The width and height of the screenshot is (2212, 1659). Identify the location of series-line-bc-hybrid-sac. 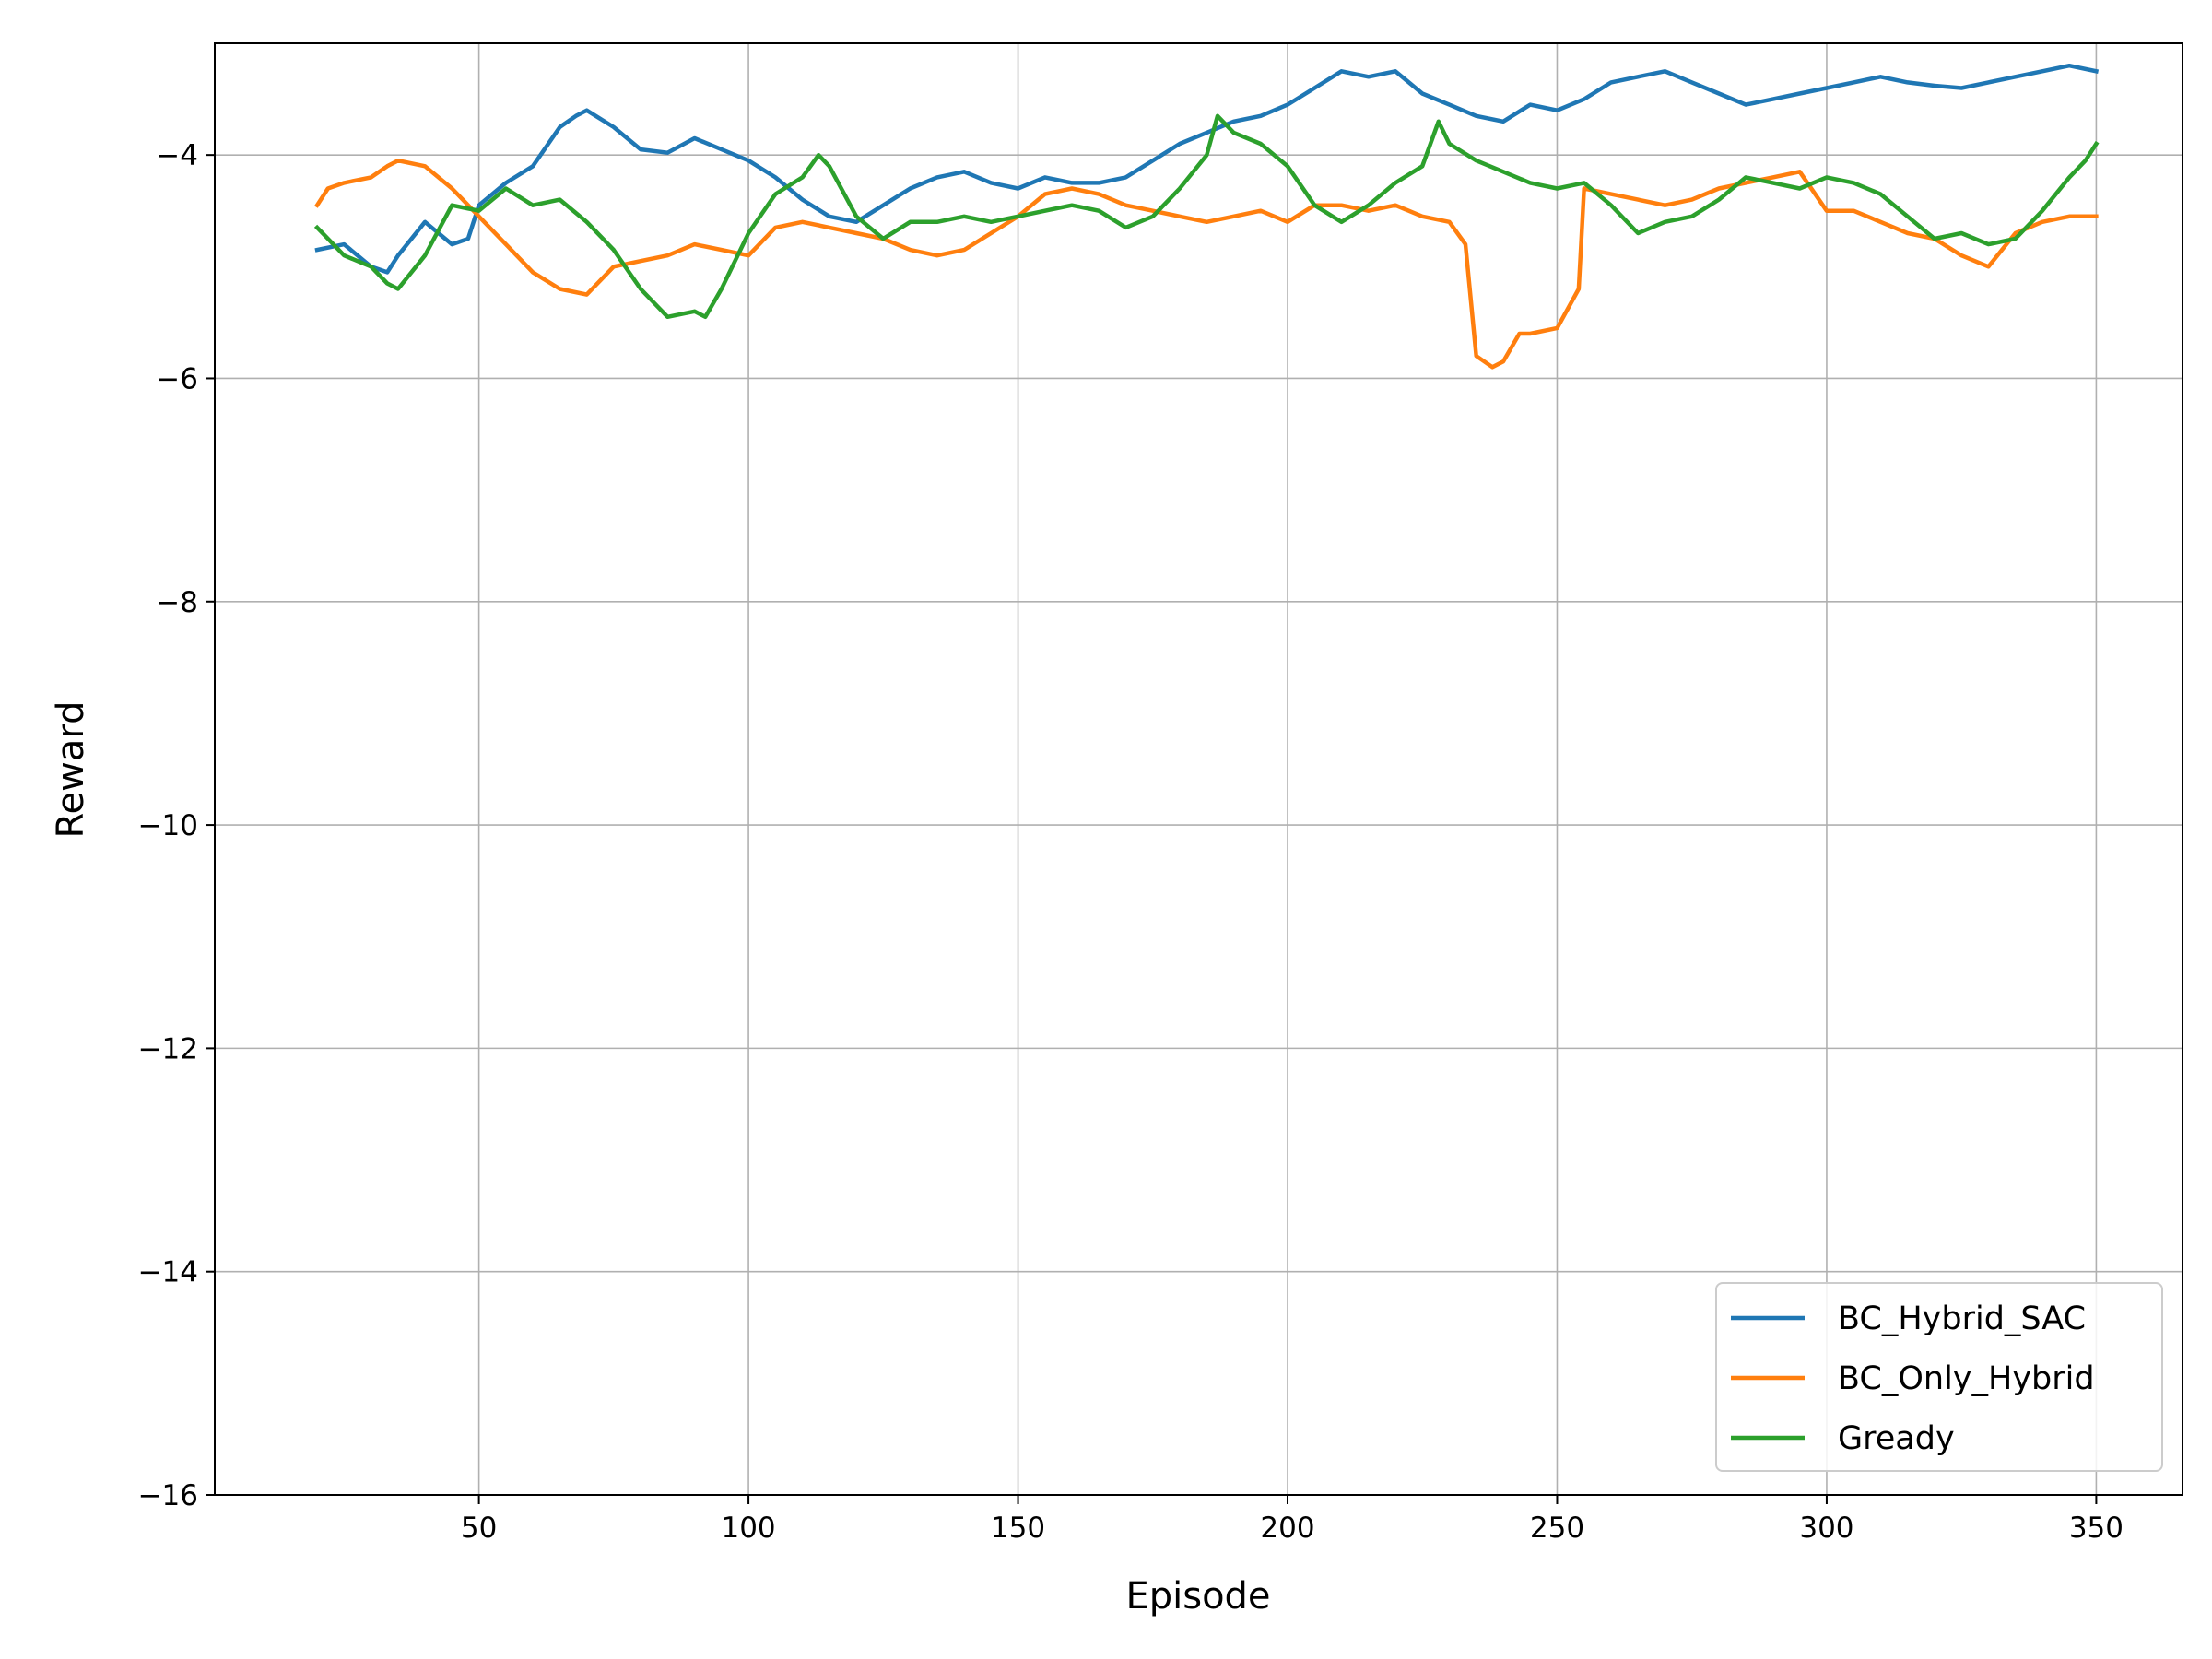
(1207, 169).